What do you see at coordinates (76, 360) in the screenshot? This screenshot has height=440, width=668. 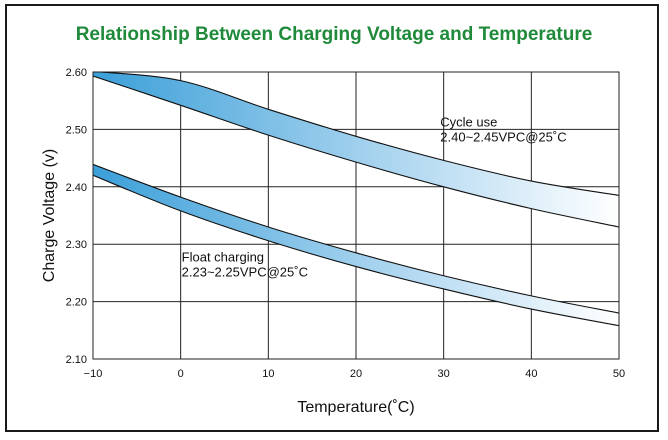 I see `y-tick-label: 2.10` at bounding box center [76, 360].